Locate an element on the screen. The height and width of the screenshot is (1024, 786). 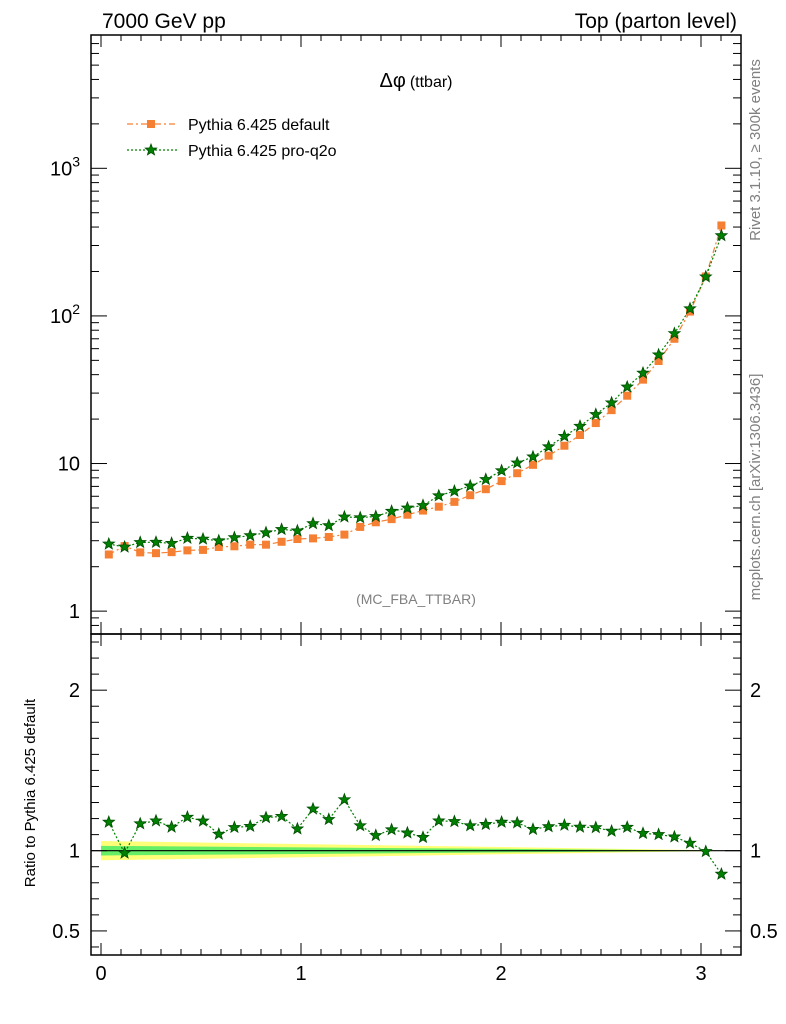
x-tick-label: 3 is located at coordinates (700, 974).